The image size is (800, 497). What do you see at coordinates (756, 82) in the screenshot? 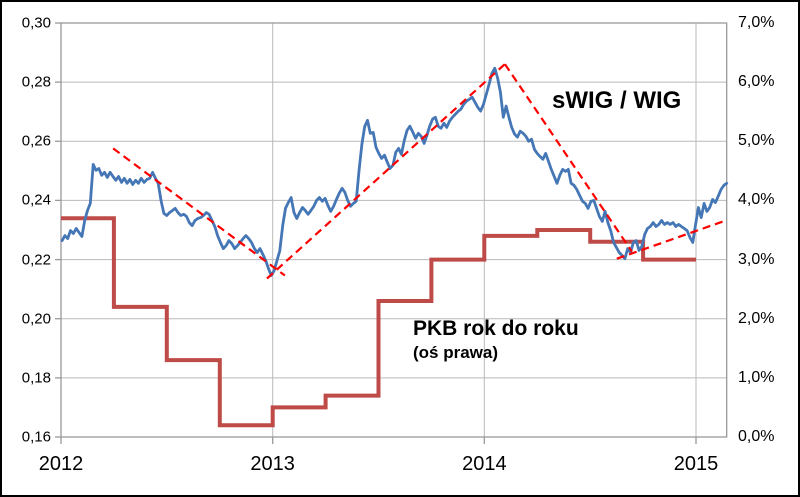
I see `right-axis-tick: 6,0%` at bounding box center [756, 82].